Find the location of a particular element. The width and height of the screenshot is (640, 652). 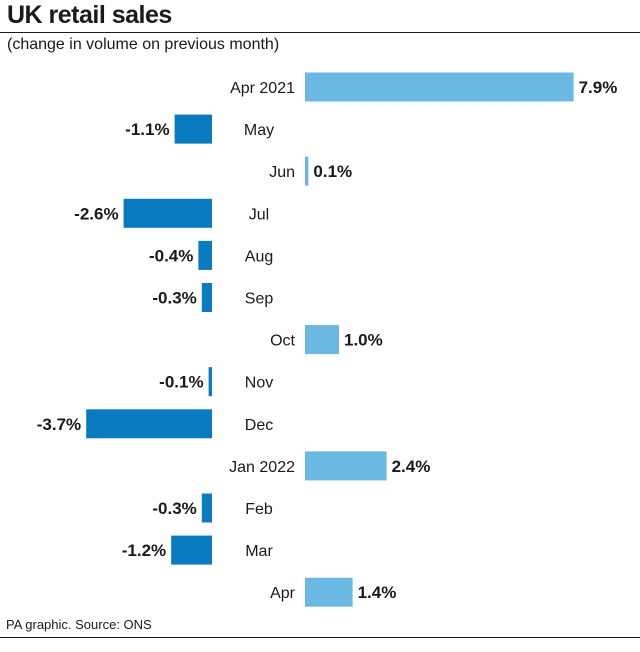

value-label-10: 2.4% is located at coordinates (411, 466).